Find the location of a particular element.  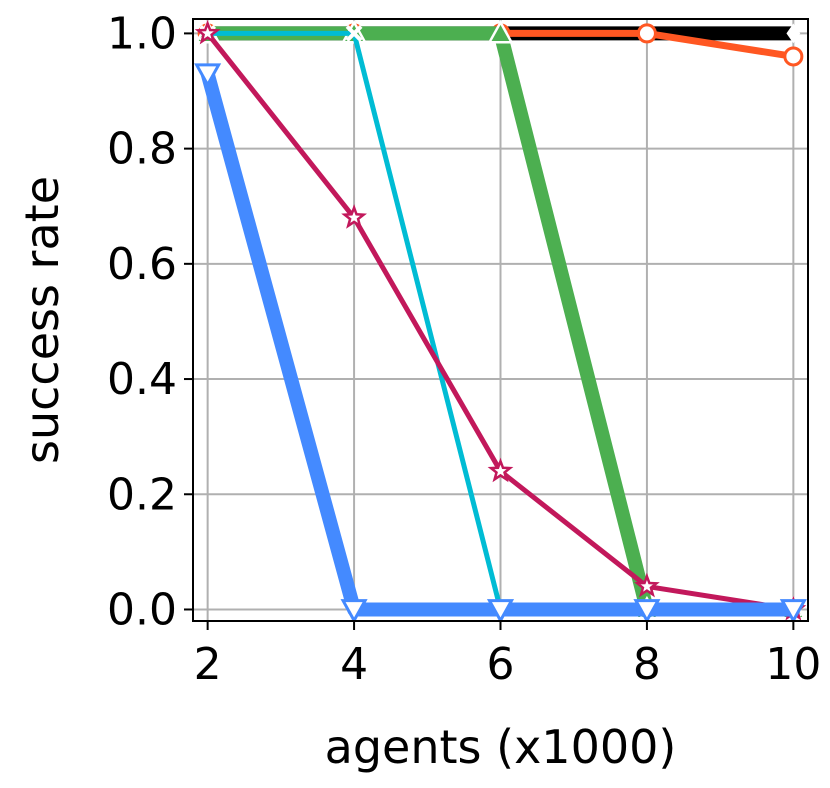

data-point-x is located at coordinates (354, 33).